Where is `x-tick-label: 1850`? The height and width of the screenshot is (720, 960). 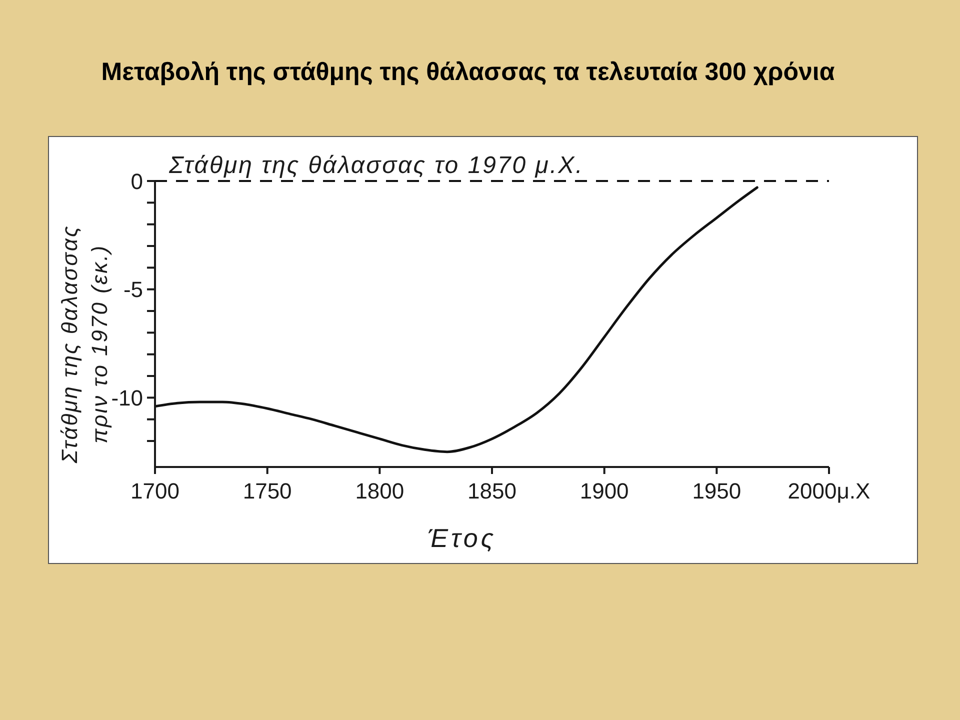
x-tick-label: 1850 is located at coordinates (492, 491).